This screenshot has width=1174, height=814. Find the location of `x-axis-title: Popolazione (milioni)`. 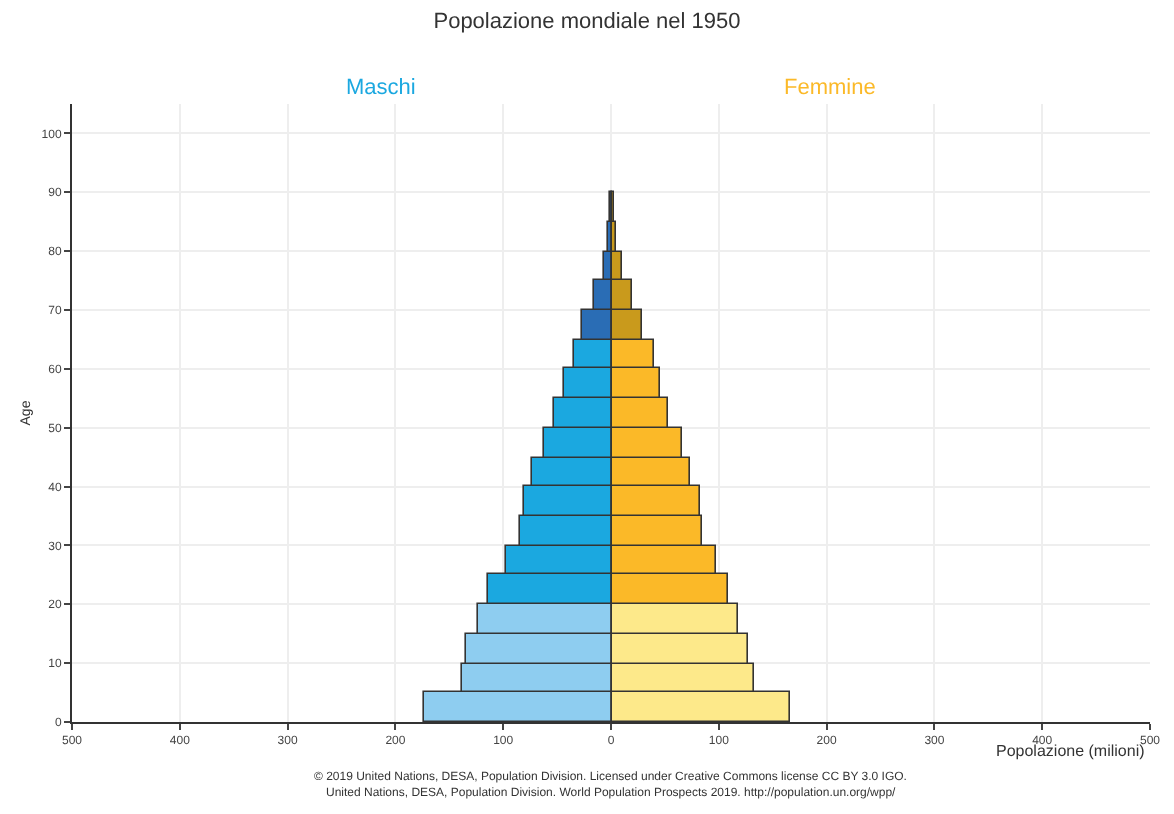

x-axis-title: Popolazione (milioni) is located at coordinates (1071, 751).